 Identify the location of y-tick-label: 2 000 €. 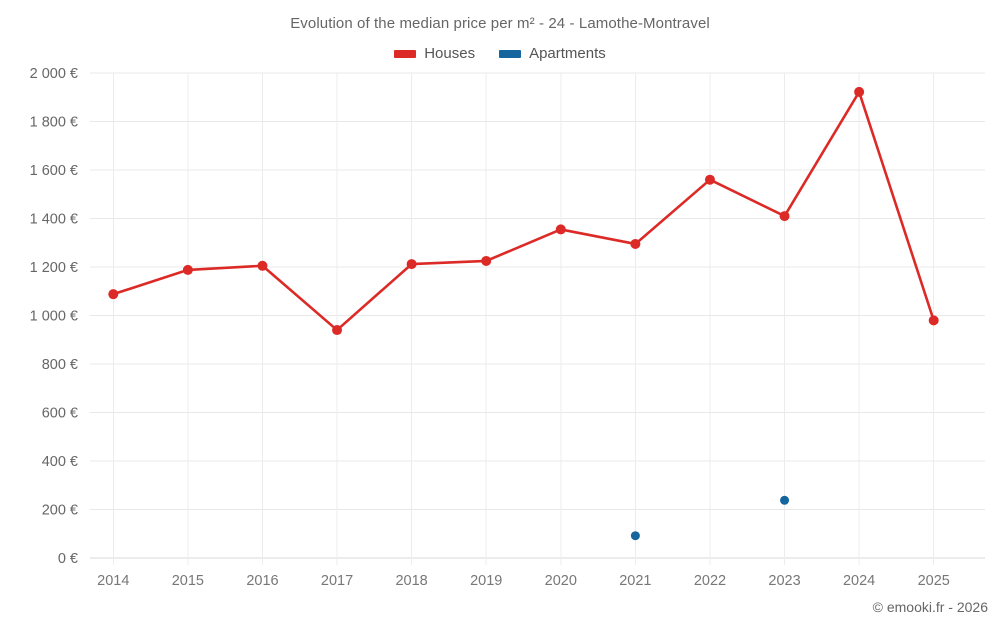
(54, 74).